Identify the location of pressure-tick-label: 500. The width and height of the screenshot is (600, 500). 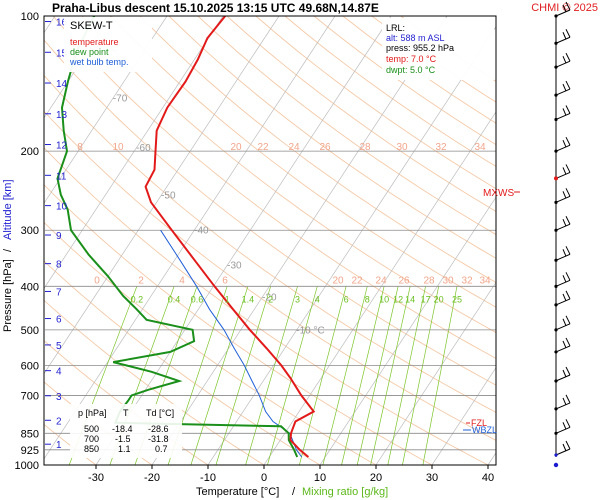
(30, 331).